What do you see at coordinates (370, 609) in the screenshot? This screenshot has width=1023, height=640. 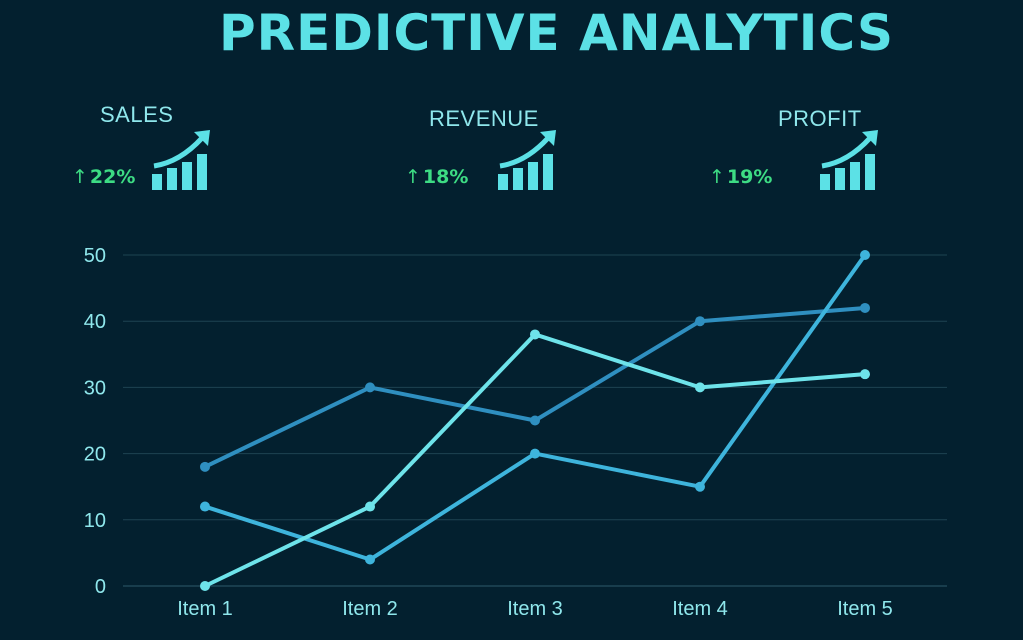 I see `x-tick-label: Item 2` at bounding box center [370, 609].